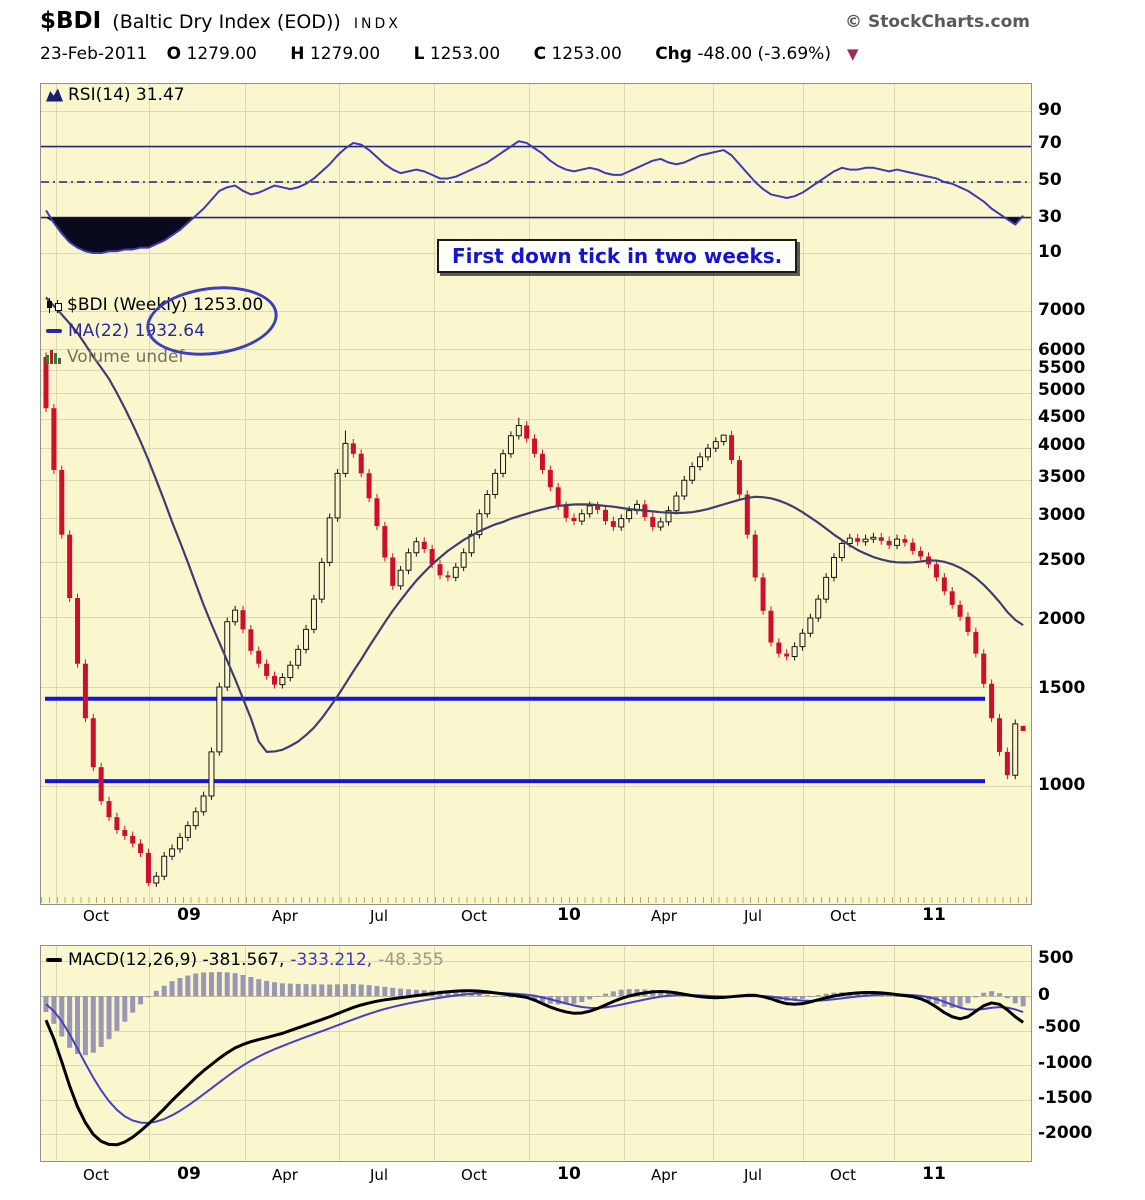  I want to click on quote-date: 23-Feb-2011, so click(94, 54).